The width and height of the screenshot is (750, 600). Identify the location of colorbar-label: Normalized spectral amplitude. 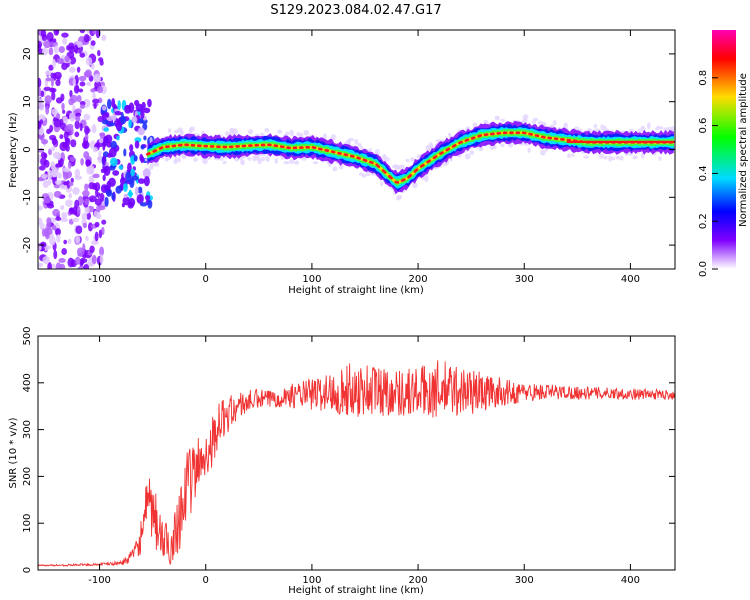
(743, 150).